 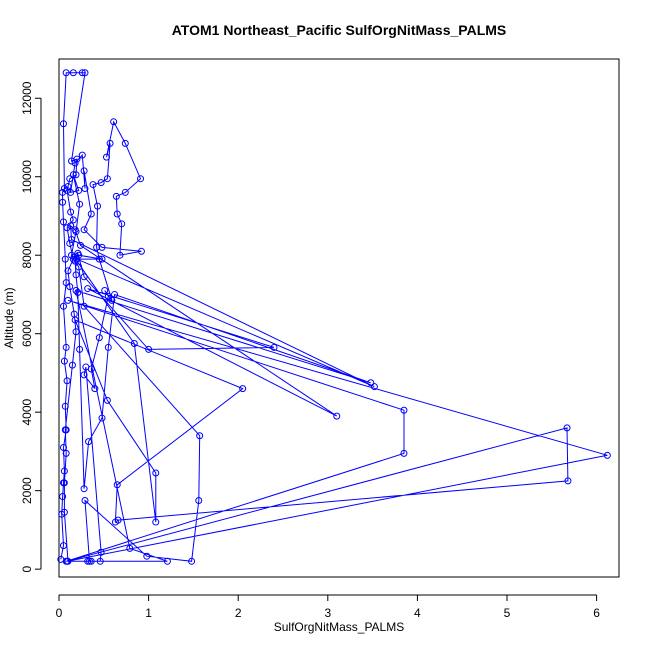 What do you see at coordinates (328, 607) in the screenshot?
I see `x-axis: 0 1 2 3 4 5 6` at bounding box center [328, 607].